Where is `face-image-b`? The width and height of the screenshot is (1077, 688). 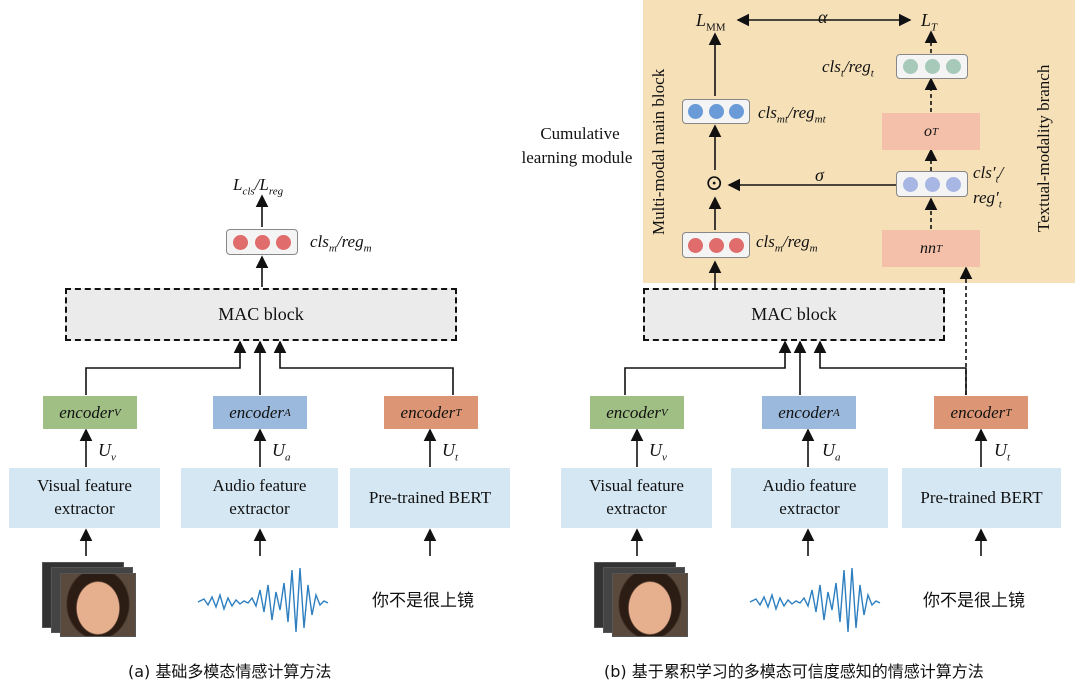 face-image-b is located at coordinates (650, 605).